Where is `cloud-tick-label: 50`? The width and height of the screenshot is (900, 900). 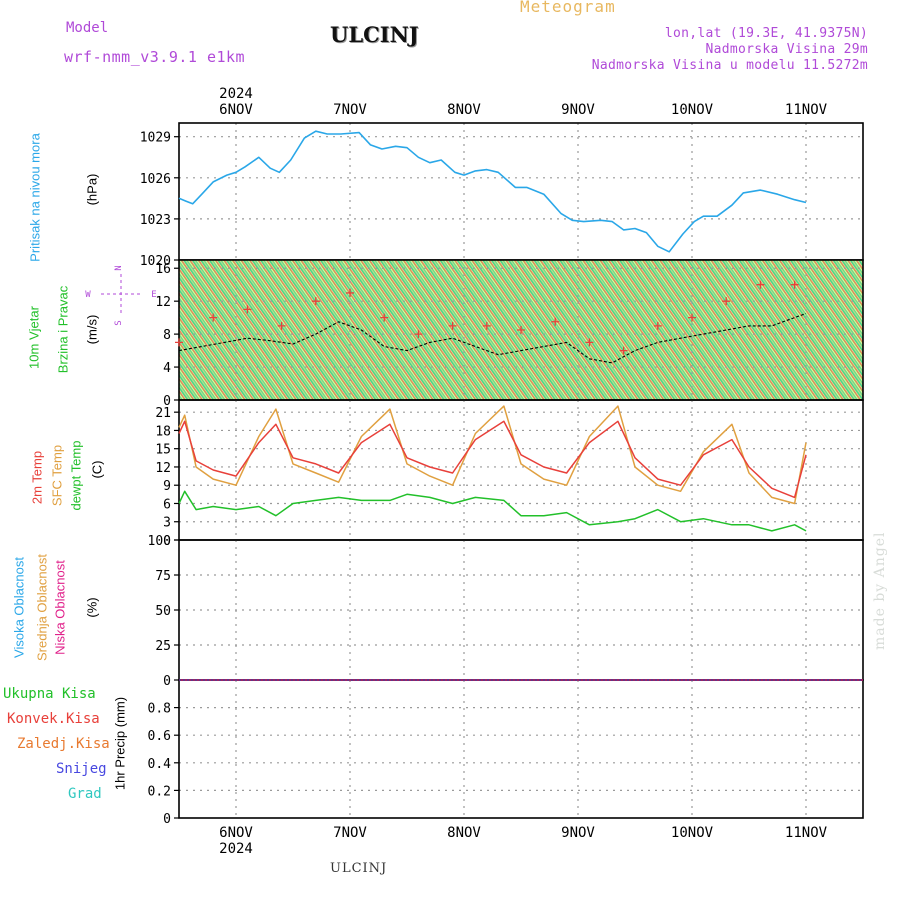 cloud-tick-label: 50 is located at coordinates (163, 611).